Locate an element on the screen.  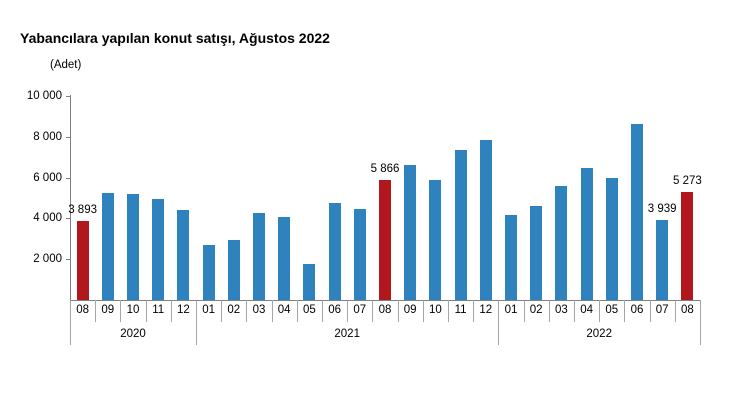
month-label-2021-10: 10 is located at coordinates (435, 310).